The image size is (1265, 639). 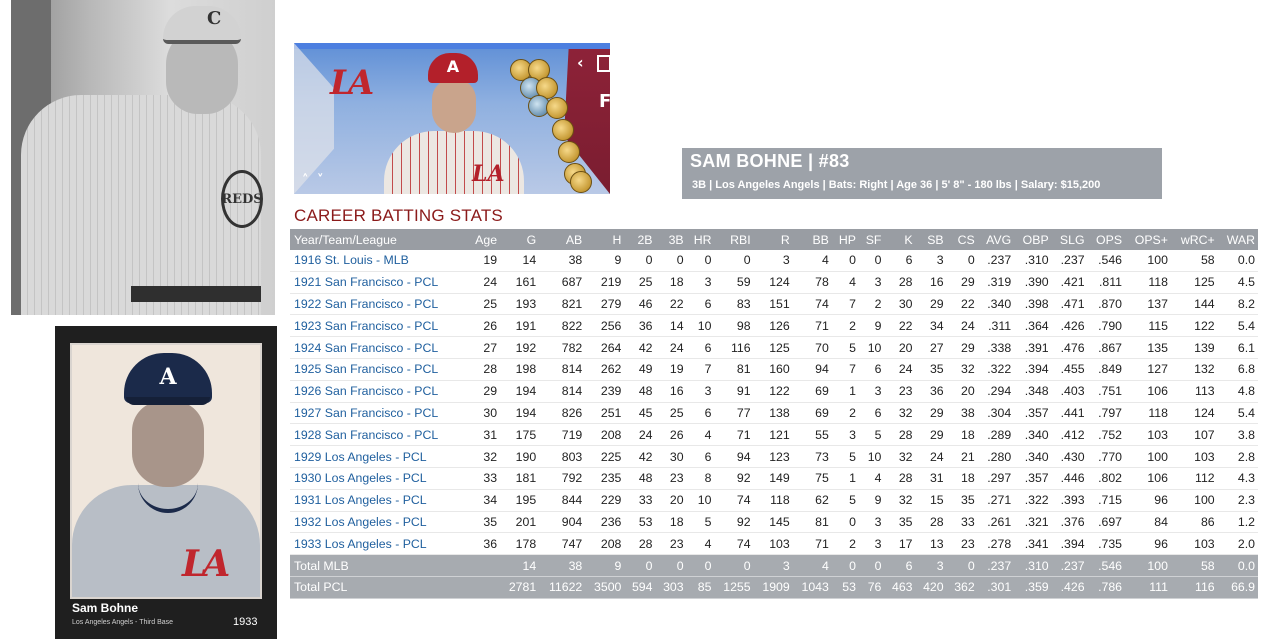 I want to click on stat-cell: 77, so click(x=734, y=413).